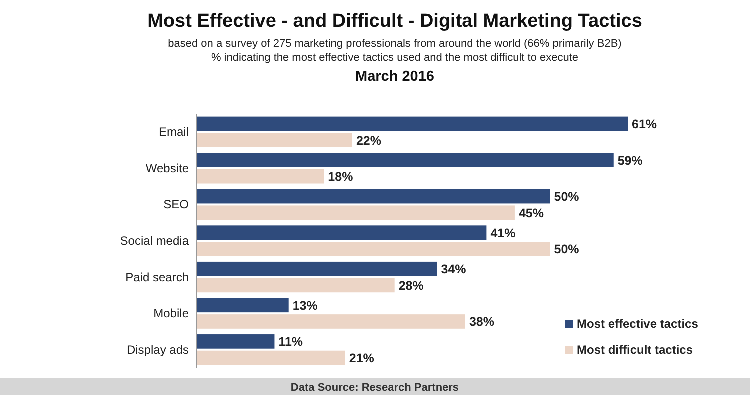  Describe the element at coordinates (361, 359) in the screenshot. I see `data-label: 21%` at that location.